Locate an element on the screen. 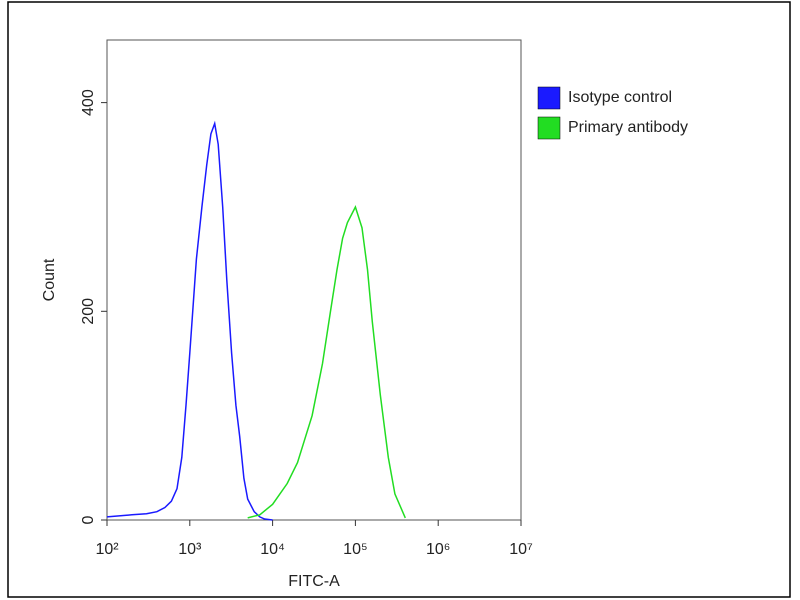  x-tick-label: 10⁴ is located at coordinates (272, 549).